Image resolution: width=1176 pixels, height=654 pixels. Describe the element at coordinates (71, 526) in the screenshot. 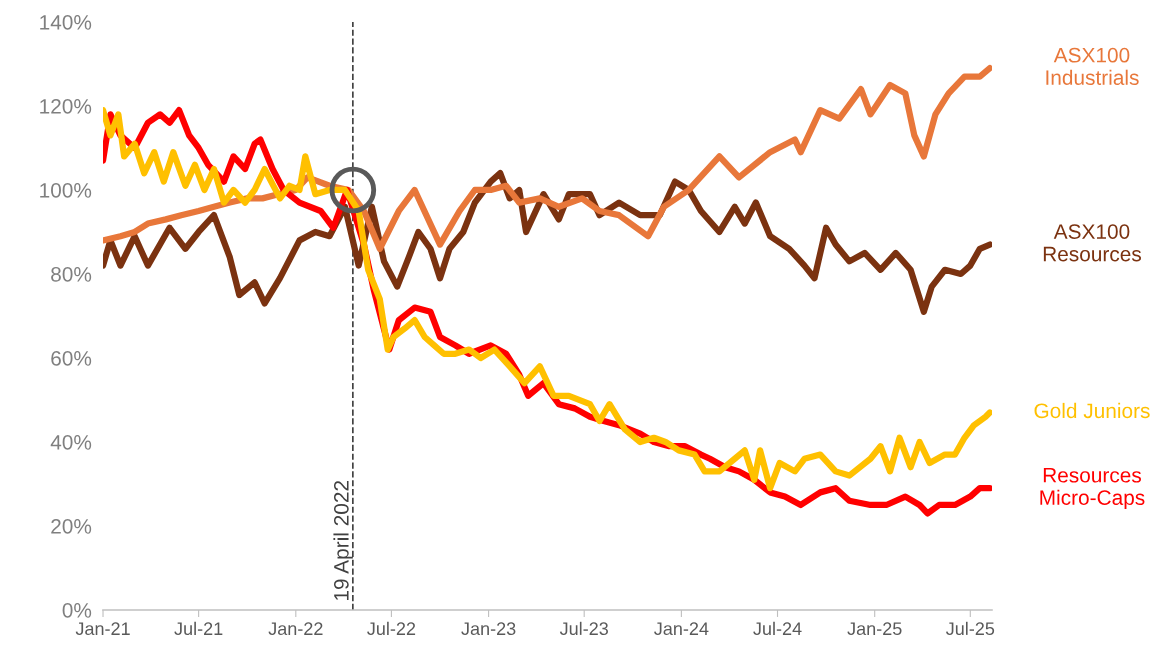

I see `y-tick-label: 20%` at that location.